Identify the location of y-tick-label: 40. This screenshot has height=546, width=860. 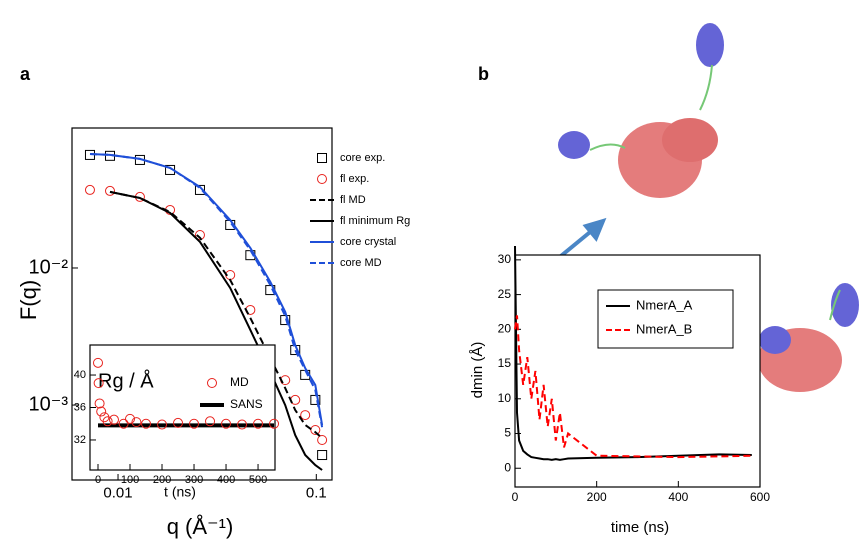
(80, 375).